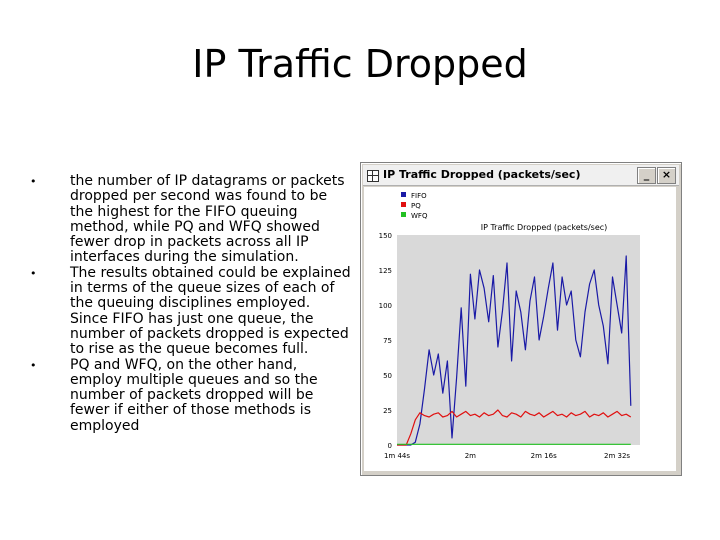 This screenshot has width=720, height=540. I want to click on series-line-fifo, so click(514, 350).